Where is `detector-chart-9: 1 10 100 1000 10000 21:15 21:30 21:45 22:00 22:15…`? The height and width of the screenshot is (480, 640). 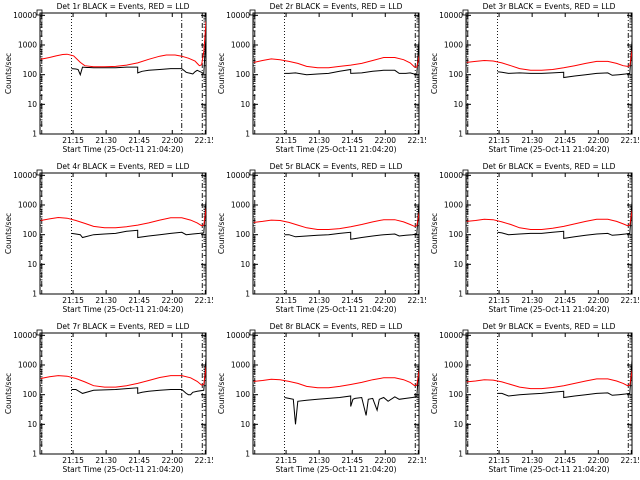
detector-chart-9: 1 10 100 1000 10000 21:15 21:30 21:45 22:00 22:15… is located at coordinates (534, 398).